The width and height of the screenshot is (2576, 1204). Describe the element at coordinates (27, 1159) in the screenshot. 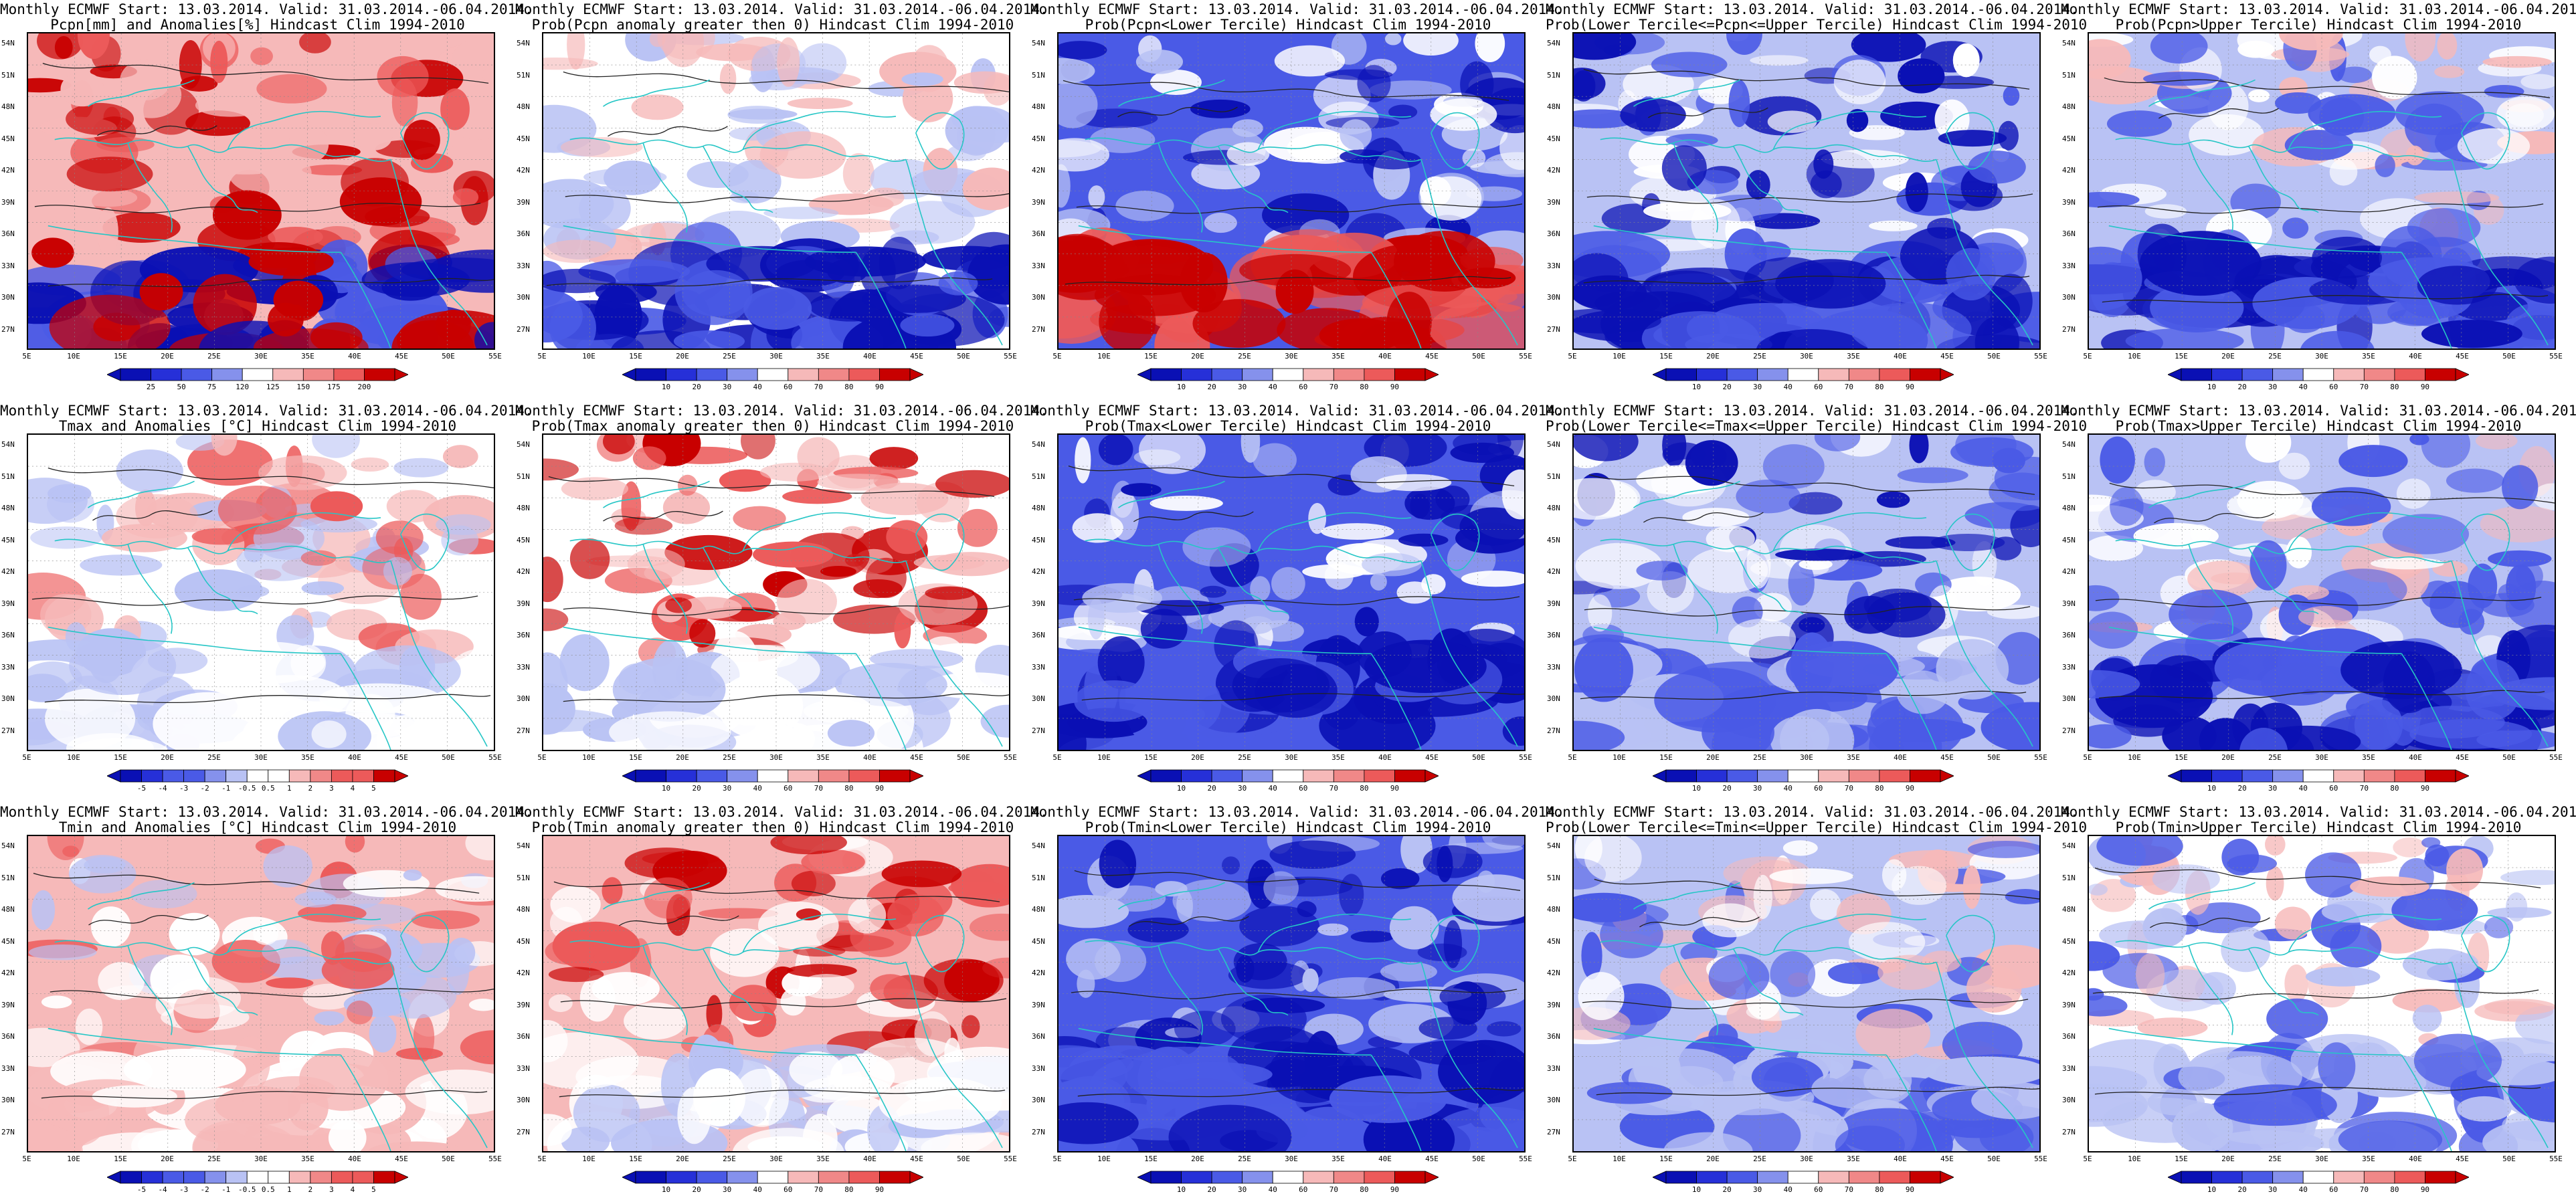

I see `longitude-label: 5E` at that location.